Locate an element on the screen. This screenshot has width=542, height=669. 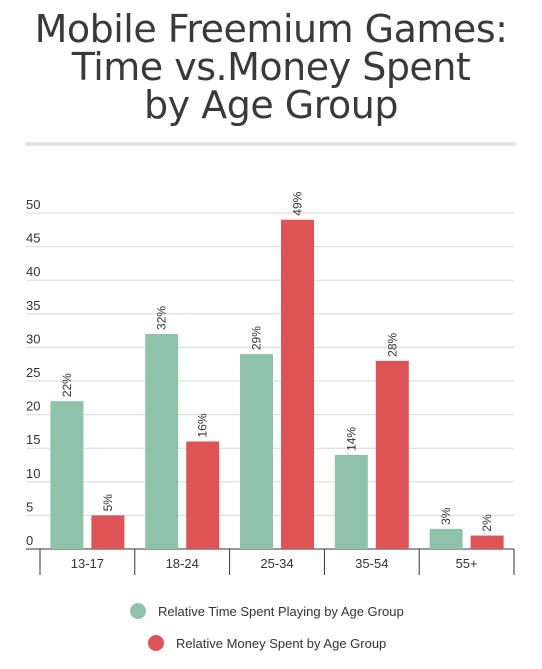
y-tick-label: 35 is located at coordinates (33, 305).